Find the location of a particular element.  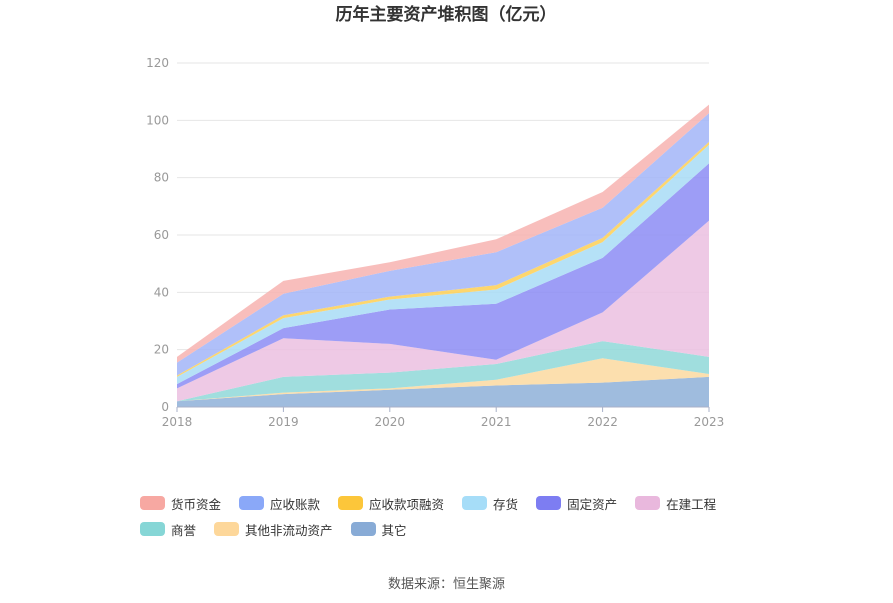

legend-item: 存货 is located at coordinates (490, 503).